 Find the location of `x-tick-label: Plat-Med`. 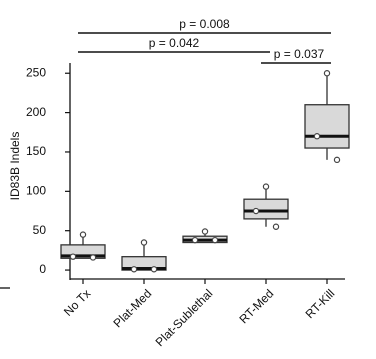

x-tick-label: Plat-Med is located at coordinates (133, 308).